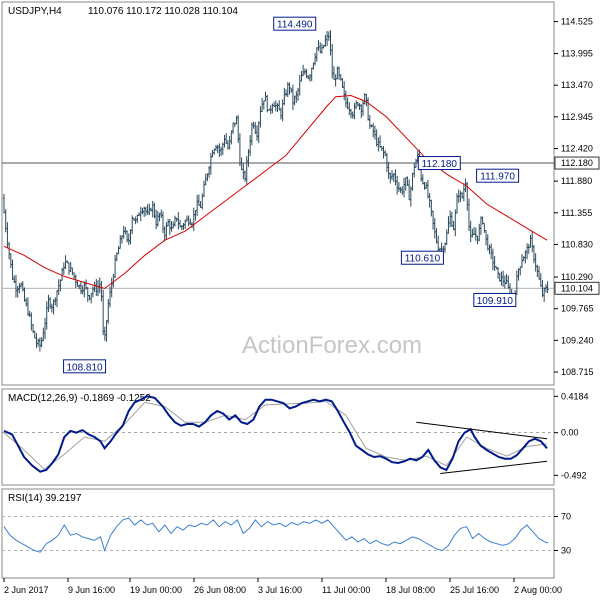  Describe the element at coordinates (577, 22) in the screenshot. I see `price-tick-label: 114.525` at that location.